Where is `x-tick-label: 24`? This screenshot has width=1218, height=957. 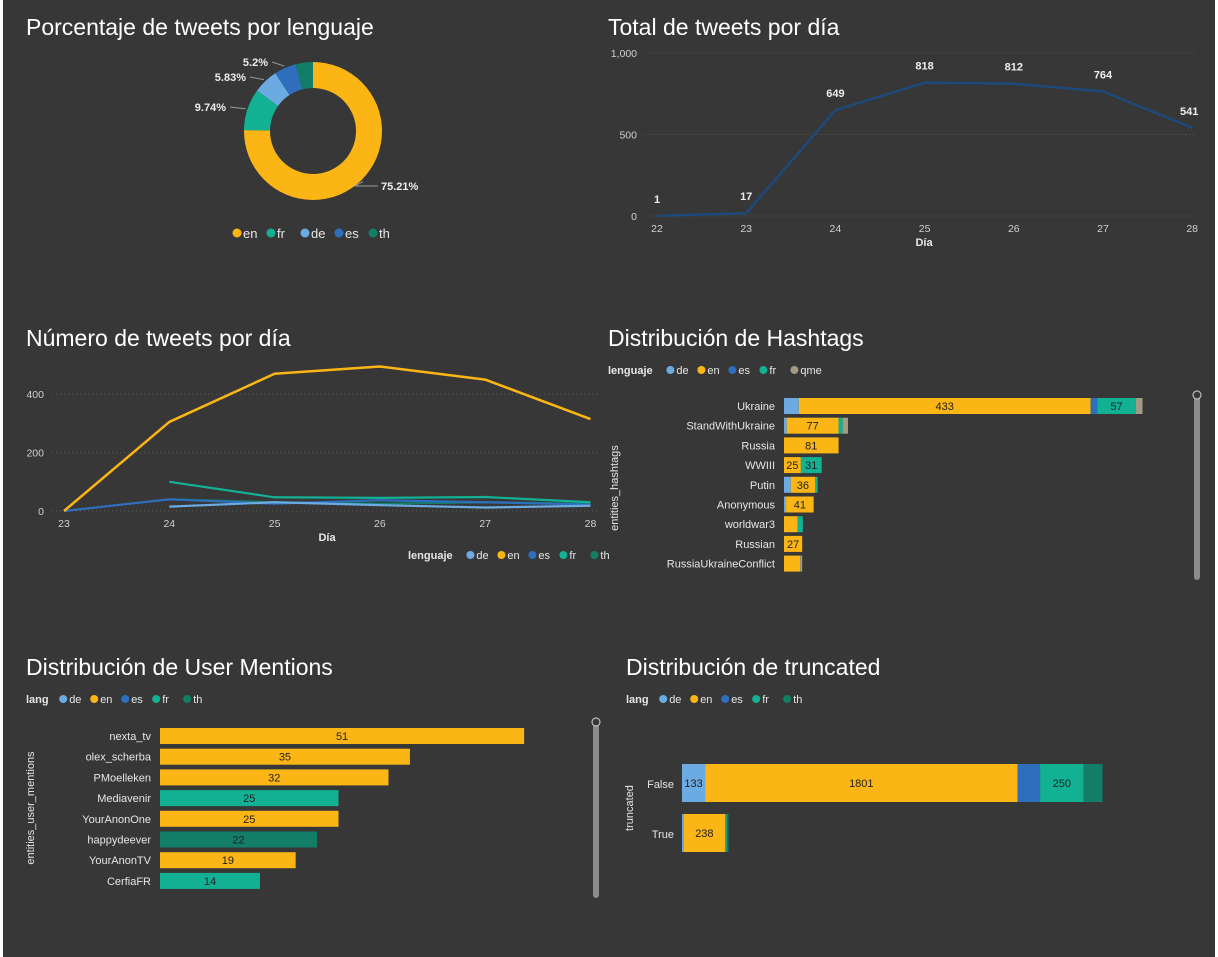
x-tick-label: 24 is located at coordinates (169, 524).